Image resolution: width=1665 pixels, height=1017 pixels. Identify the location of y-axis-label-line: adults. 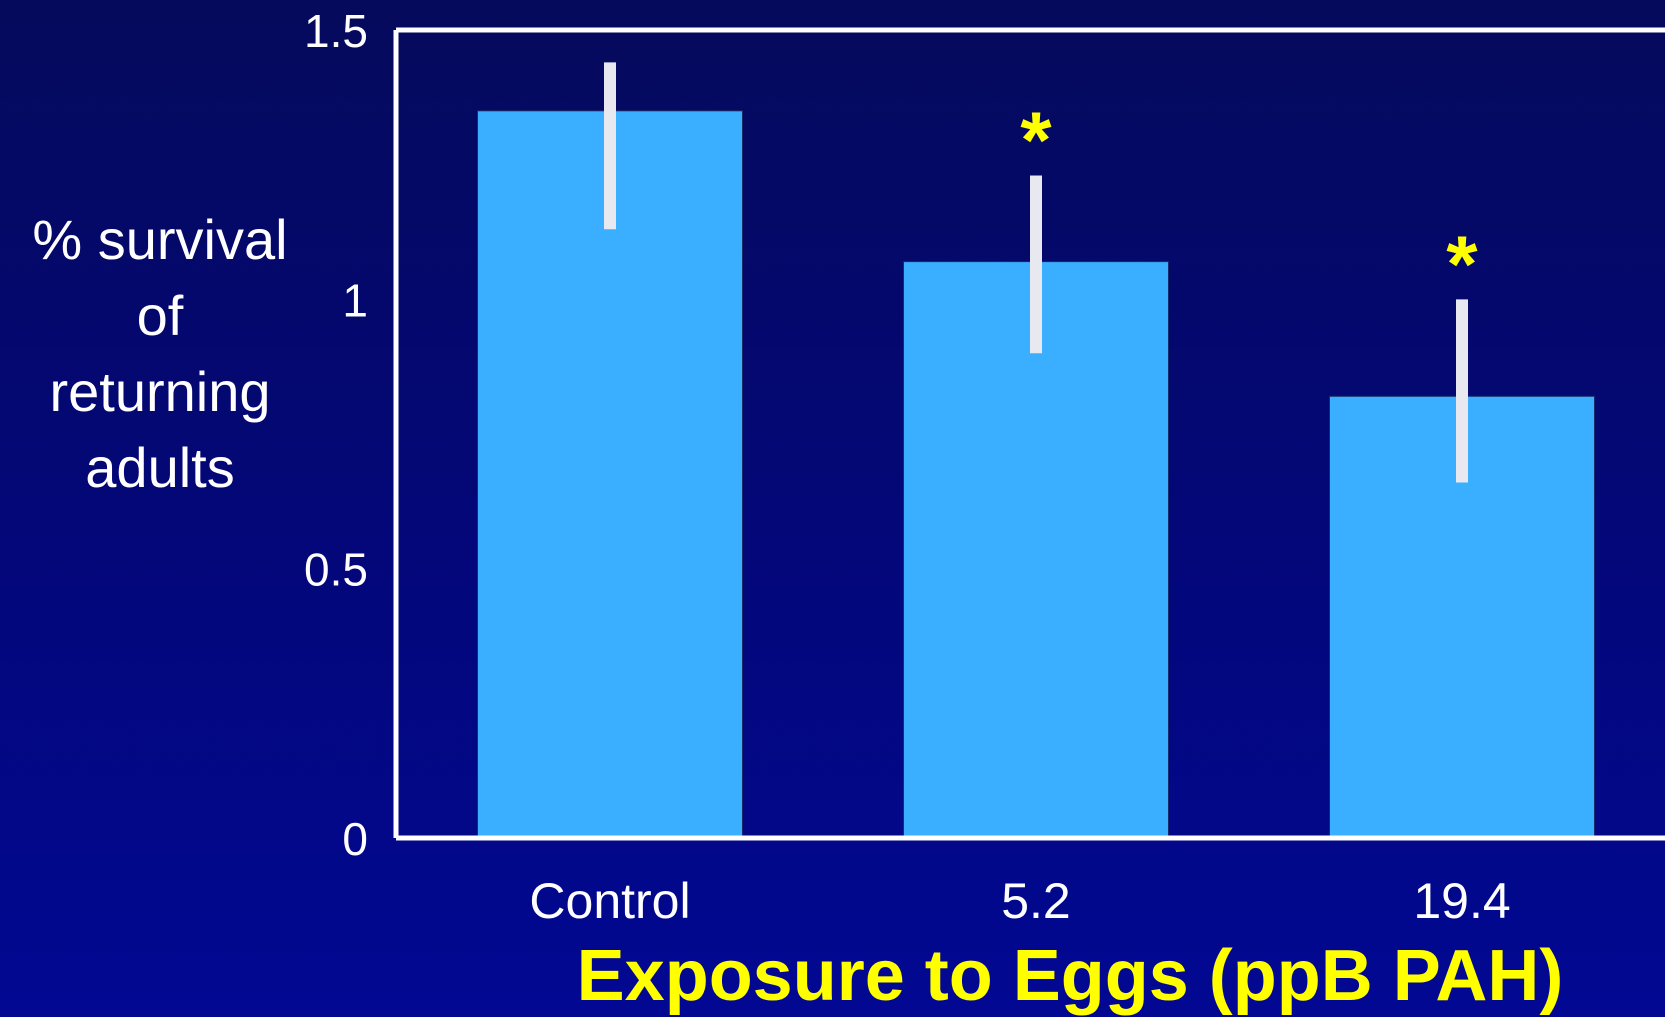
(160, 467).